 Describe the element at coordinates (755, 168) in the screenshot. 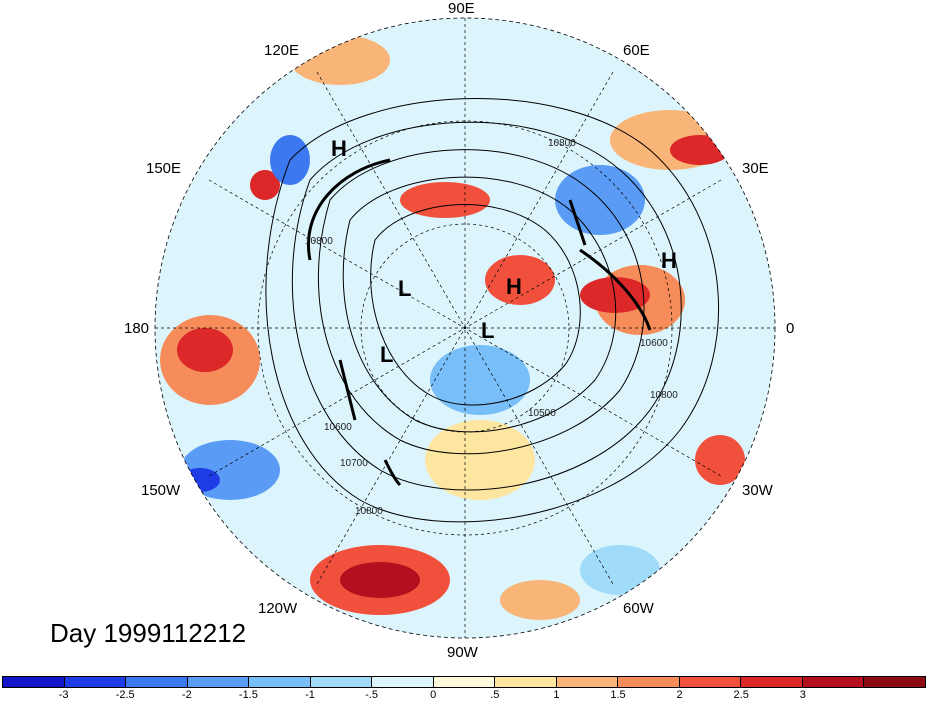

I see `lon-label-30e: 30E` at that location.